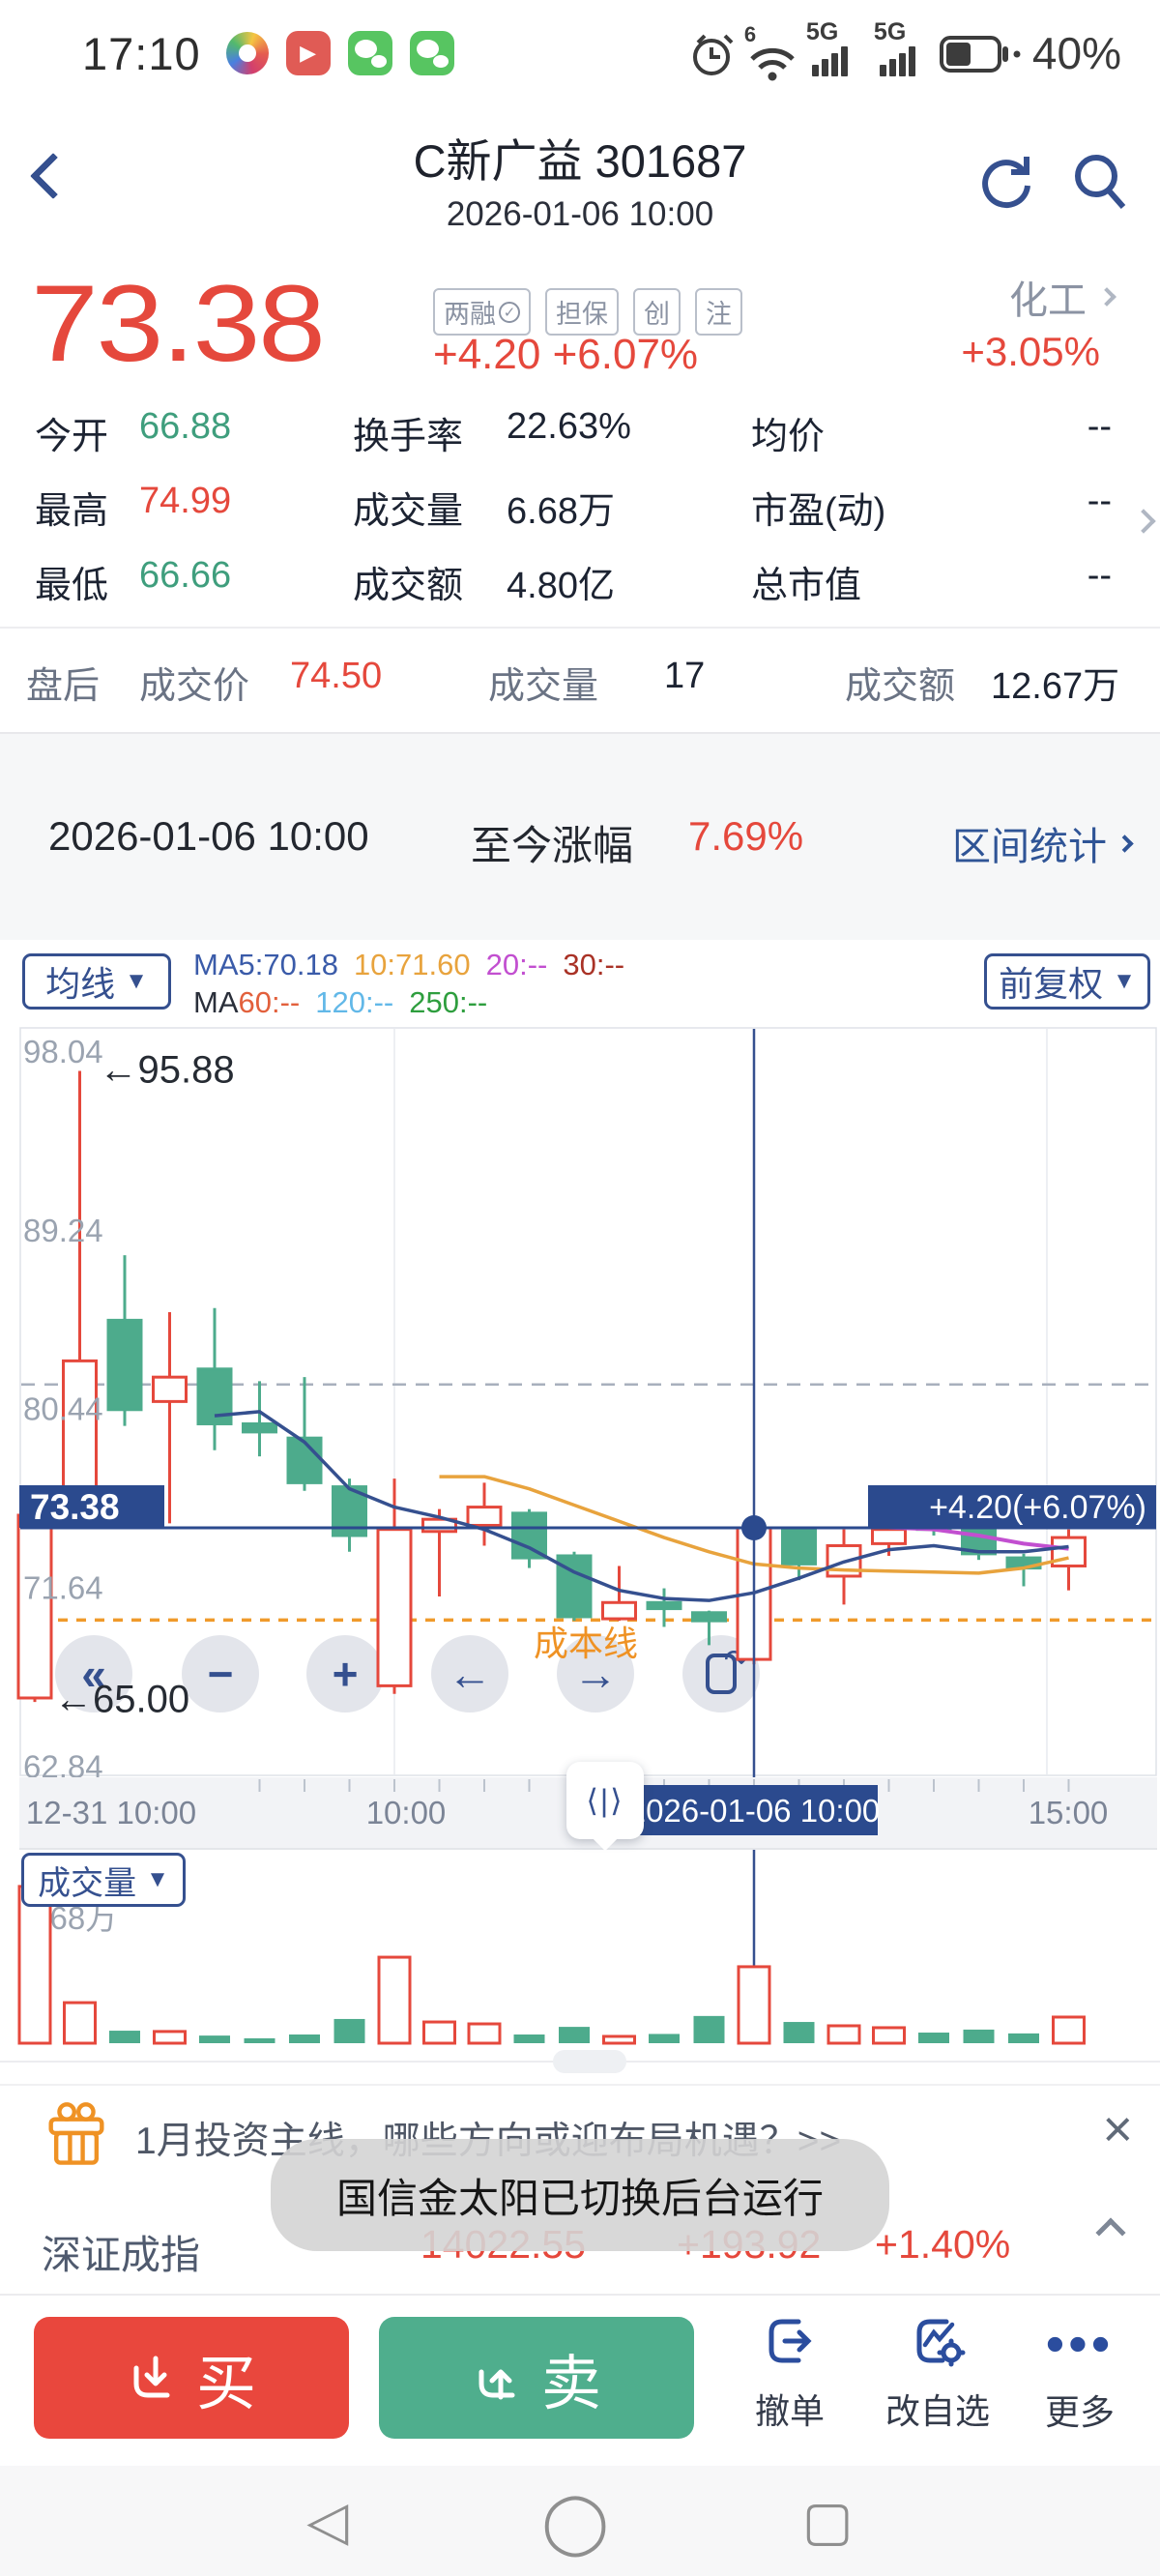 This screenshot has width=1160, height=2576. Describe the element at coordinates (582, 312) in the screenshot. I see `badge-1: 担保` at that location.